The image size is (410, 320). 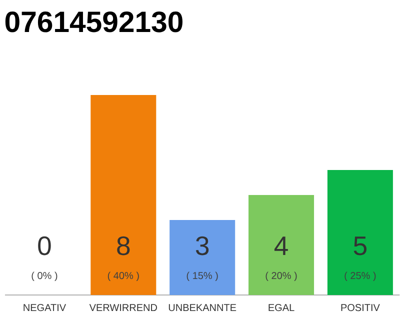 I want to click on annotation: ( 20% ), so click(x=281, y=277).